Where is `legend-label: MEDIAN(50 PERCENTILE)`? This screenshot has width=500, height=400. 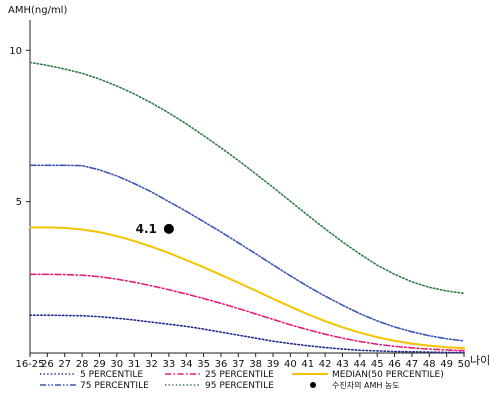
legend-label: MEDIAN(50 PERCENTILE) is located at coordinates (388, 375).